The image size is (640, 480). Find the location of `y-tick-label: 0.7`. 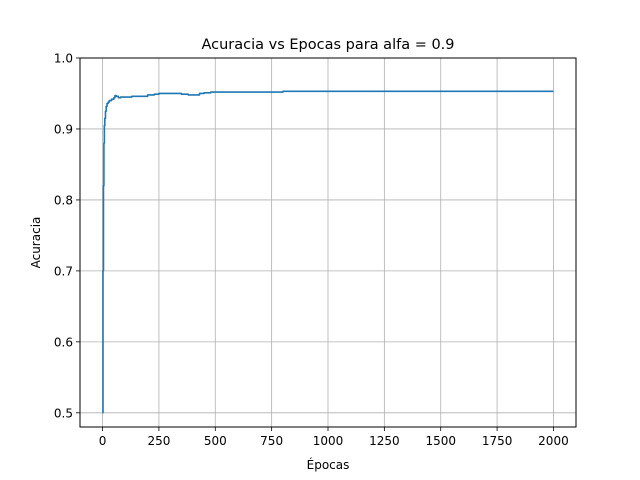

y-tick-label: 0.7 is located at coordinates (63, 271).